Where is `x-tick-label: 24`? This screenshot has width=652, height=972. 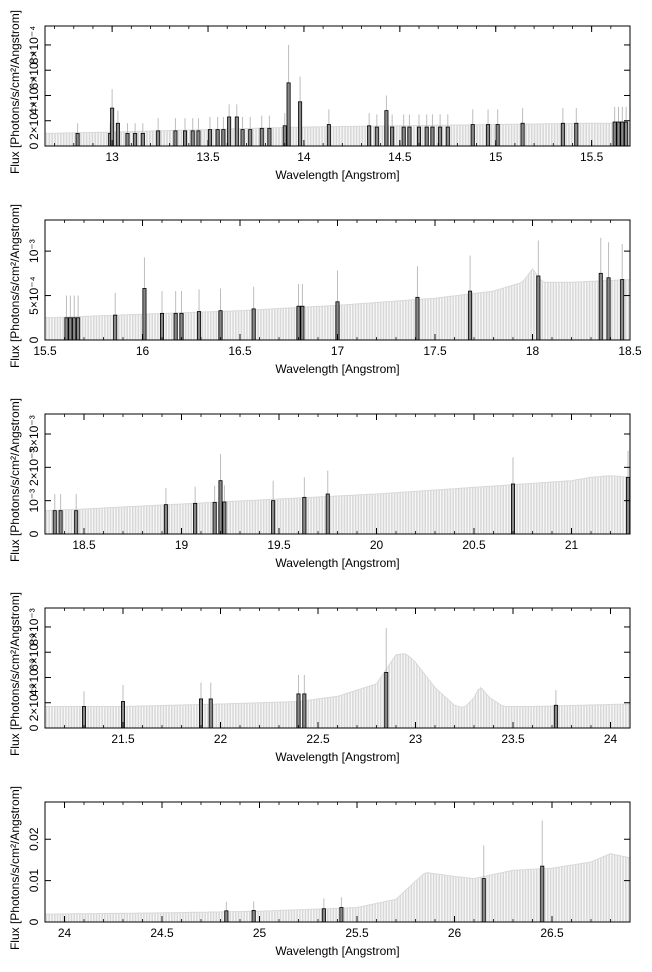
x-tick-label: 24 is located at coordinates (65, 933).